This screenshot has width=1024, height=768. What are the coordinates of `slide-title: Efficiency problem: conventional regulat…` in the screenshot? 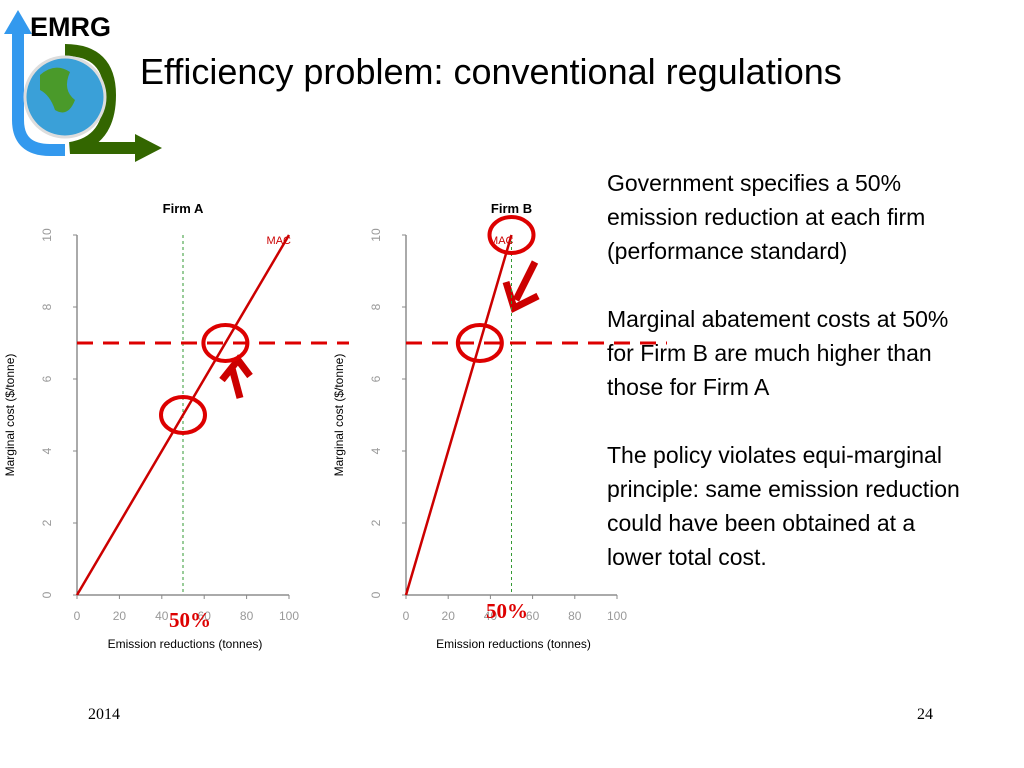 It's located at (491, 71).